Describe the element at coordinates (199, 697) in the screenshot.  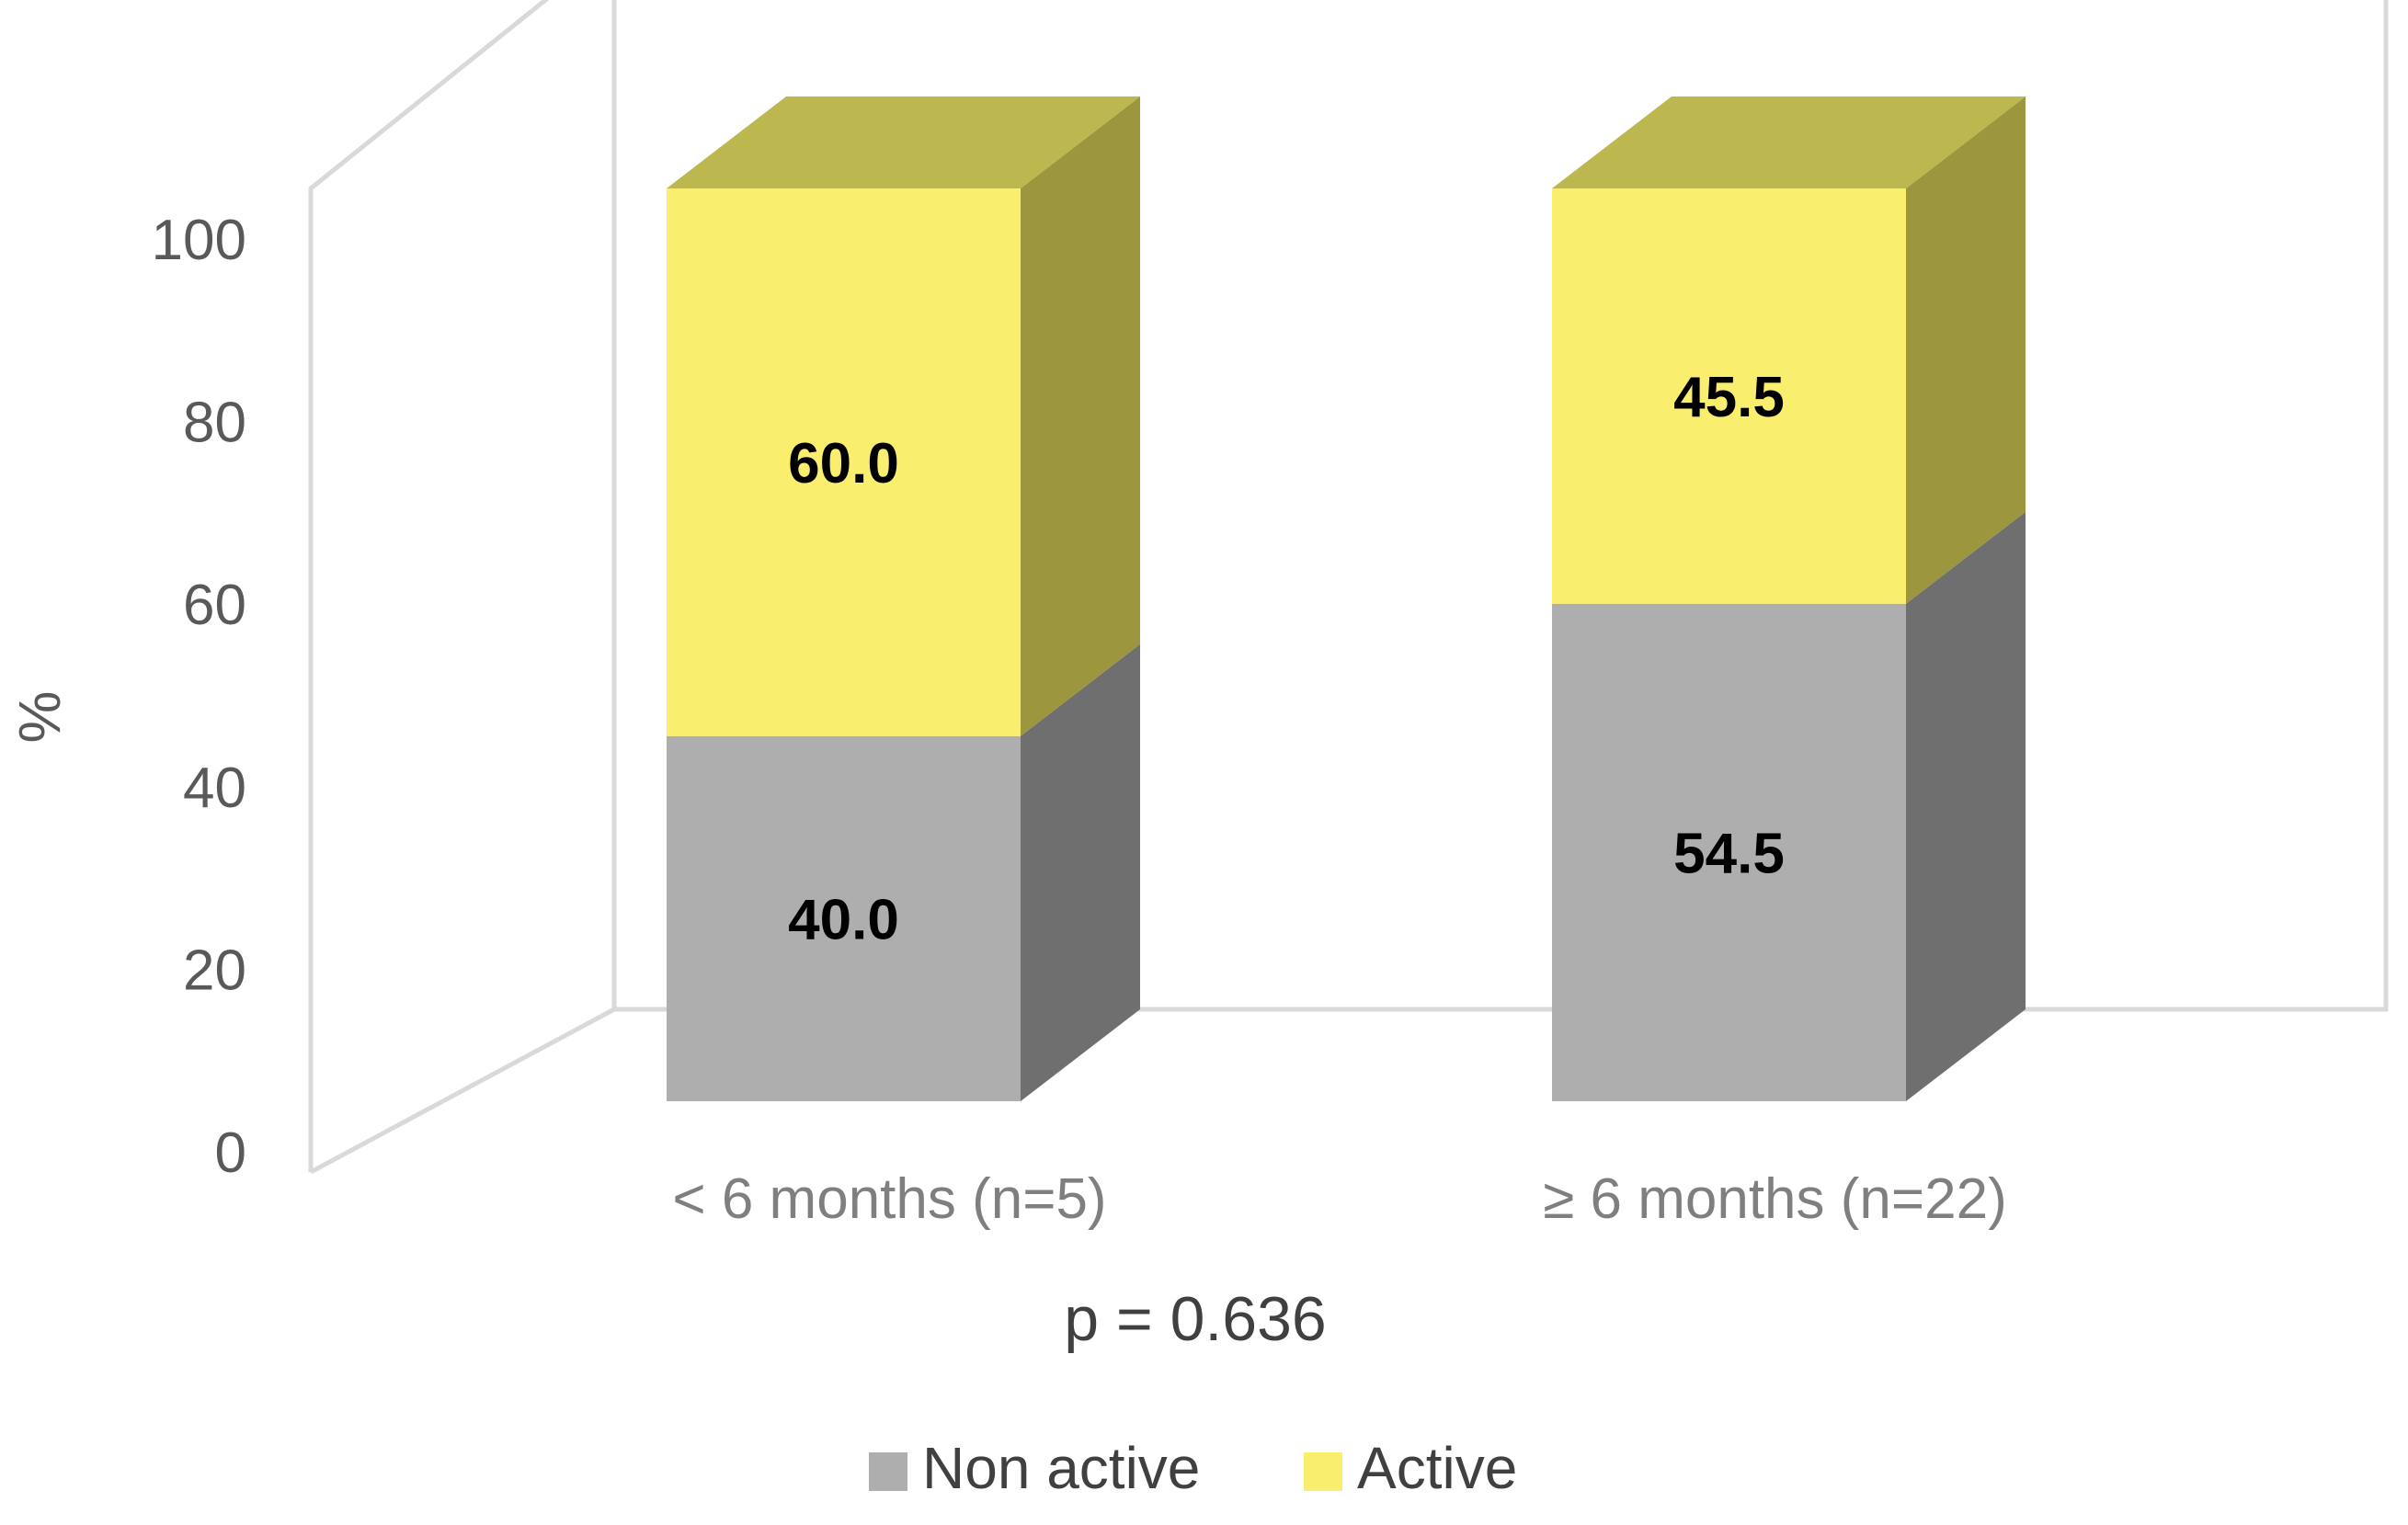
I see `y-axis: 0 20 40 60 80 100` at that location.